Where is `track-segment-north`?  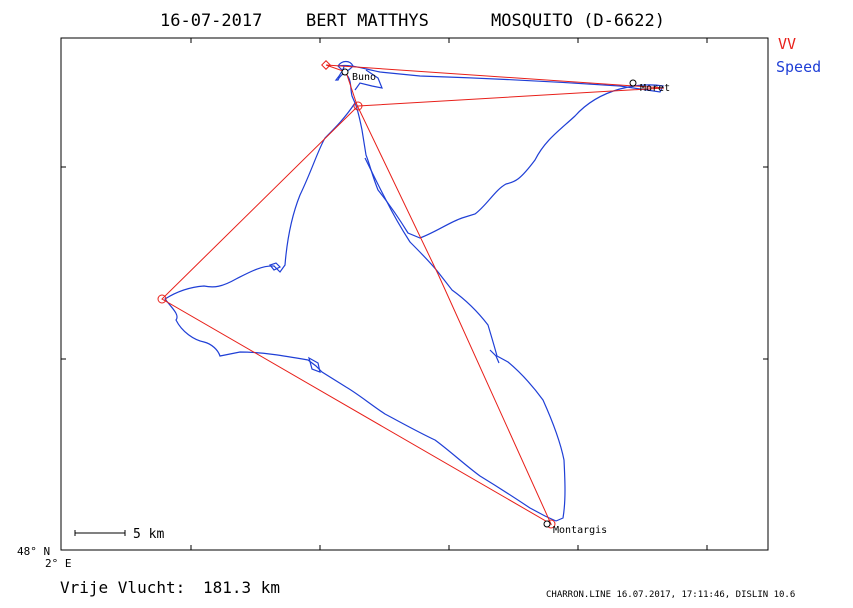 track-segment-north is located at coordinates (500, 151).